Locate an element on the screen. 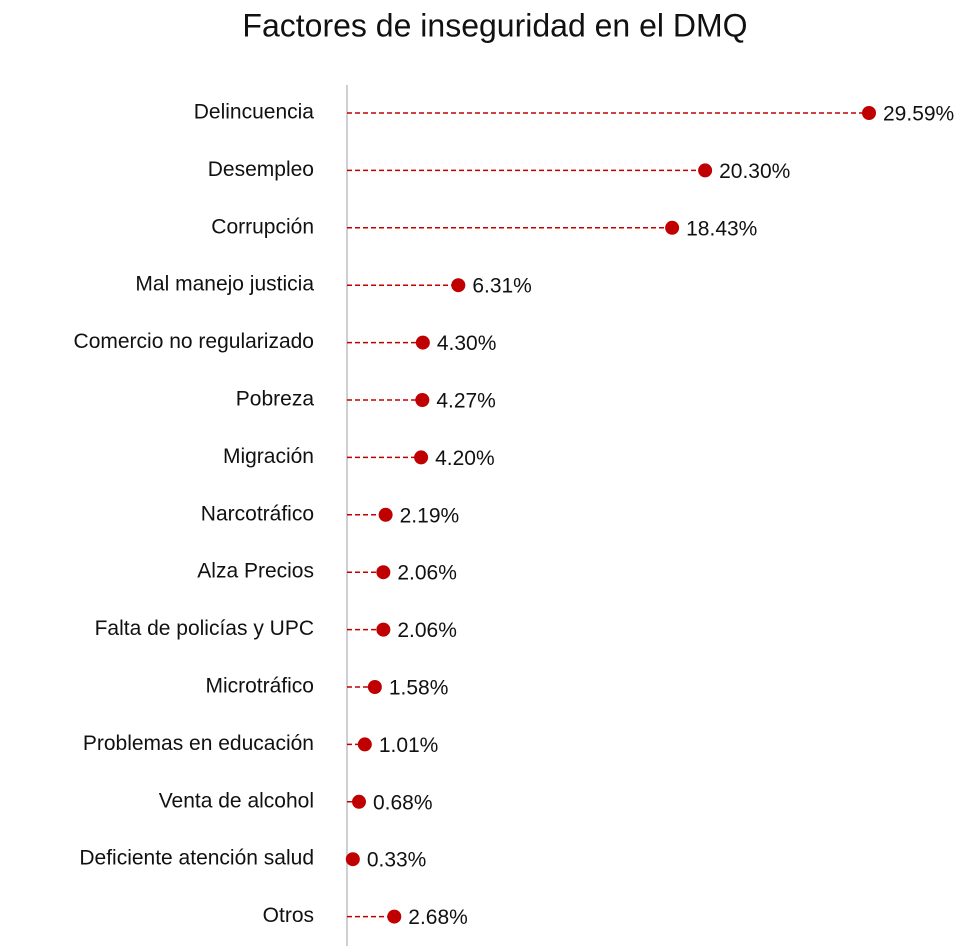  value-label: 2.19% is located at coordinates (430, 515).